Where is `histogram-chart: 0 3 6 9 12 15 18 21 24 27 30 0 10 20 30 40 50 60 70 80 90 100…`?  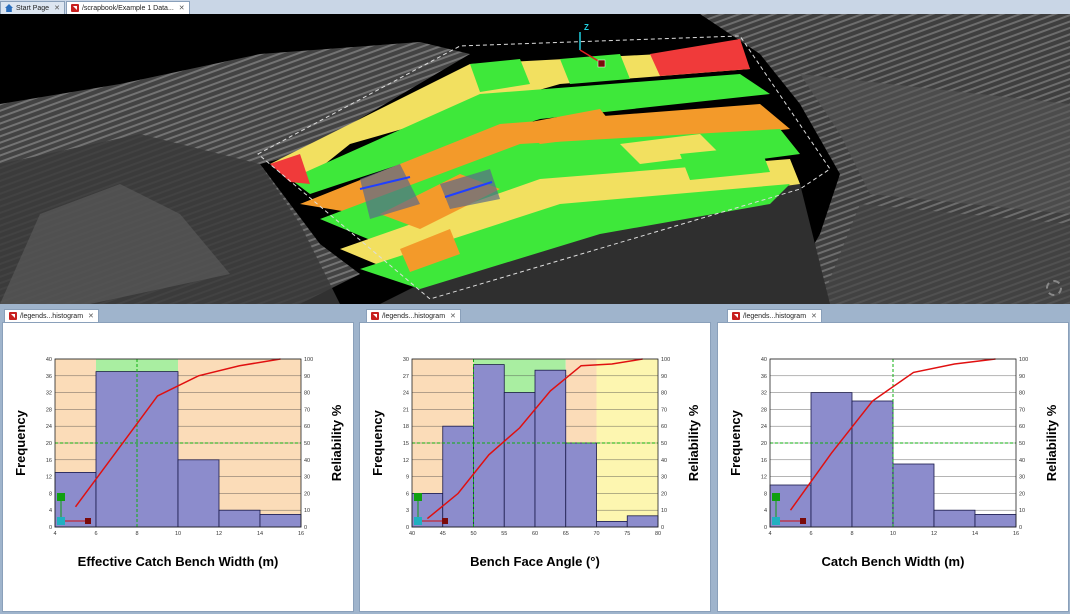
histogram-chart: 0 3 6 9 12 15 18 21 24 27 30 0 10 20 30 40 50 60 70 80 90 100… is located at coordinates (535, 463).